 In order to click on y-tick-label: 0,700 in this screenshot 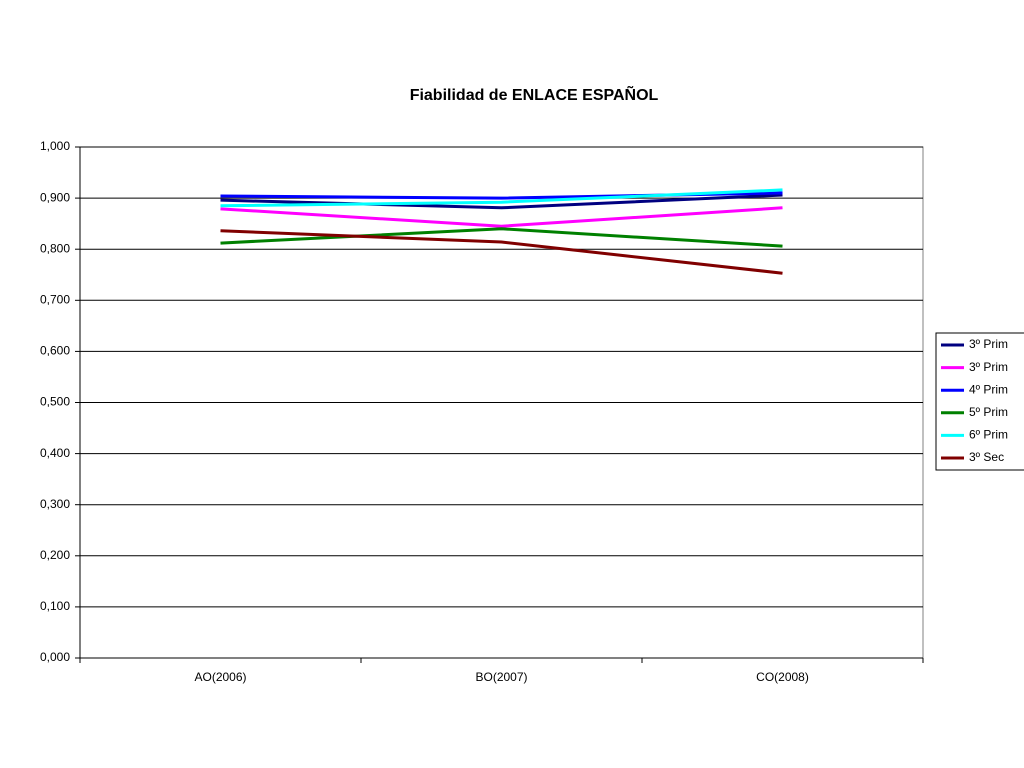, I will do `click(55, 299)`.